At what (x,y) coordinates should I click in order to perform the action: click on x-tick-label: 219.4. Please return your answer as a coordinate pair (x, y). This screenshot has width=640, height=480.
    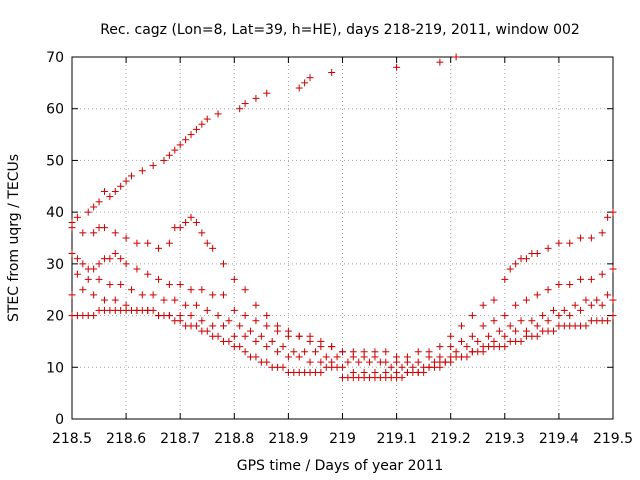
    Looking at the image, I should click on (559, 439).